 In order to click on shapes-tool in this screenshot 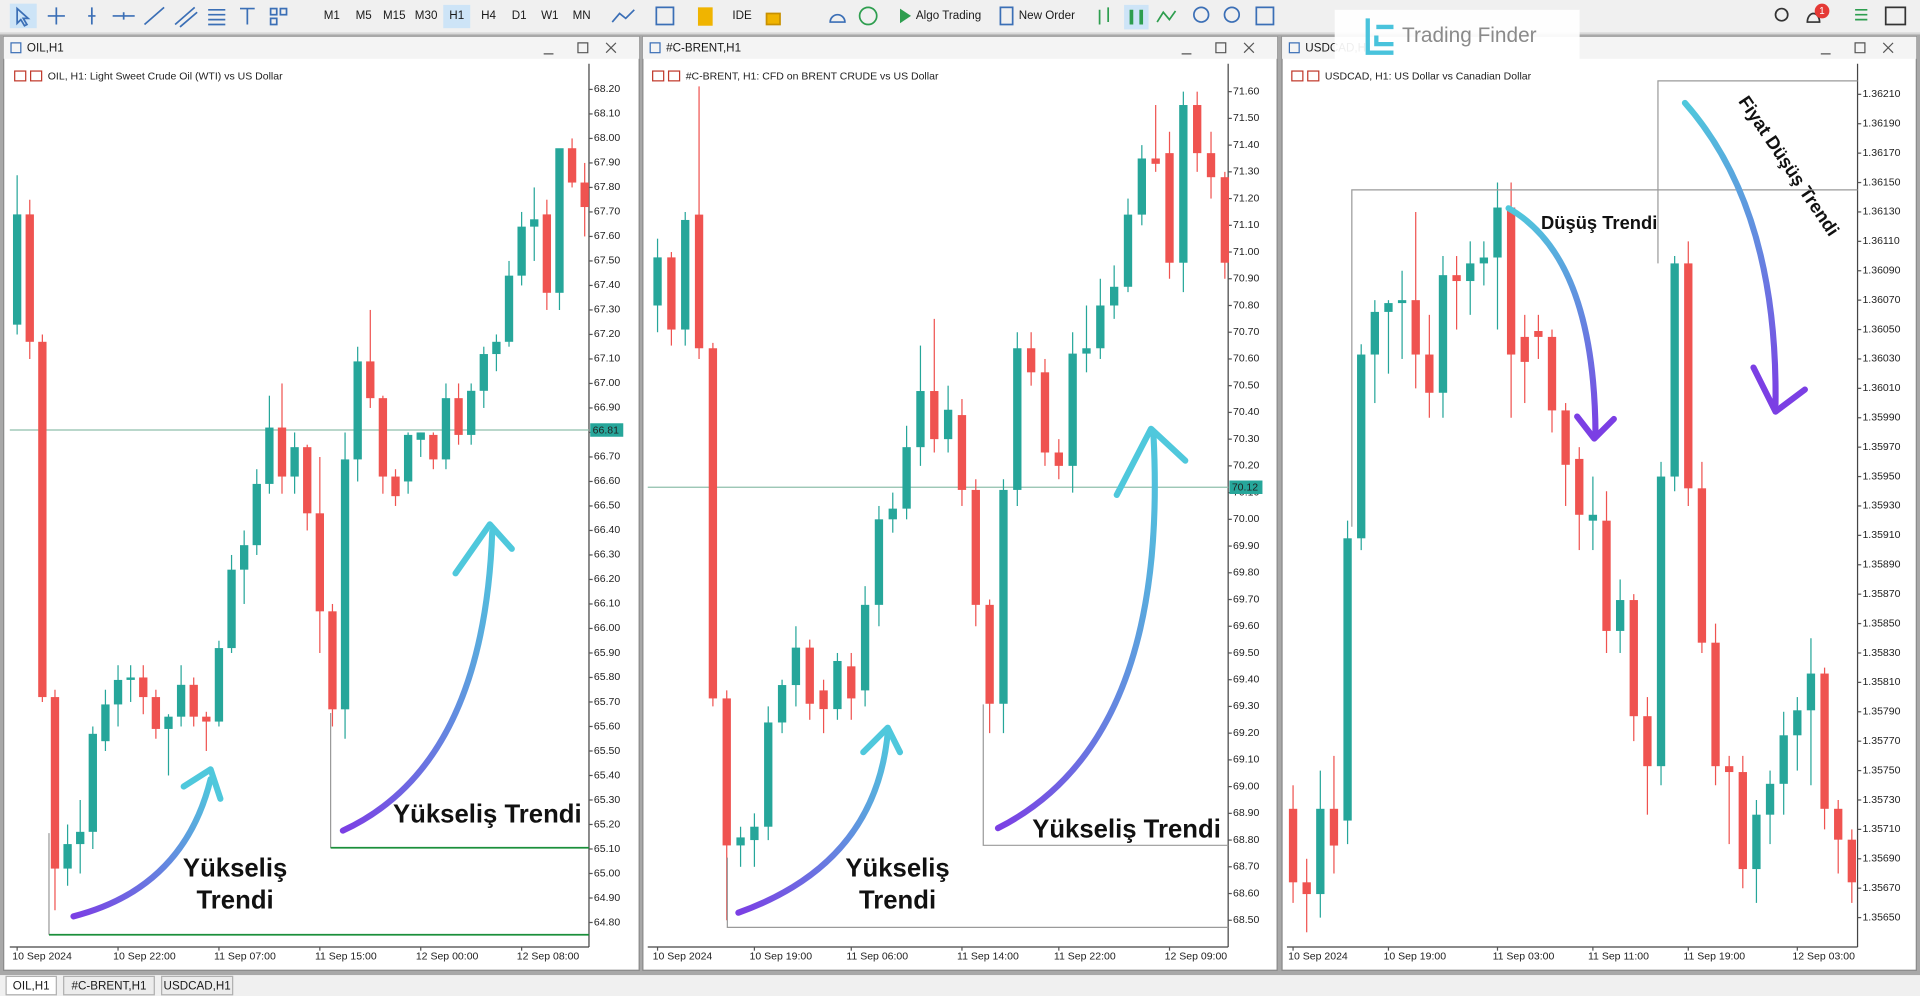, I will do `click(273, 11)`.